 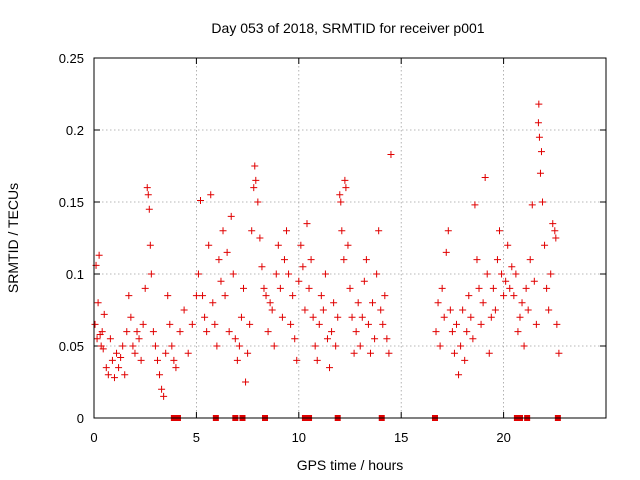 What do you see at coordinates (299, 437) in the screenshot?
I see `x-tick-label: 10` at bounding box center [299, 437].